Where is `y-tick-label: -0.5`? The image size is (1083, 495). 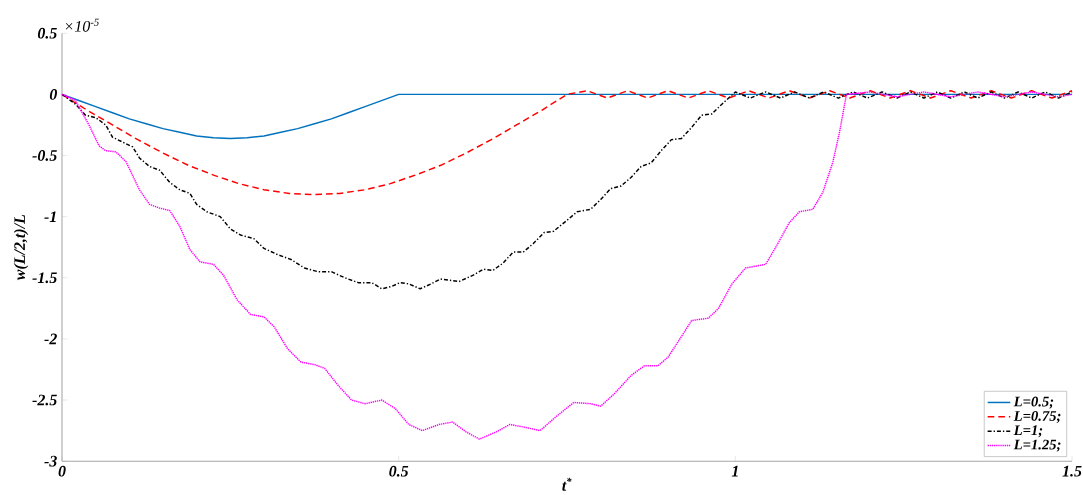 y-tick-label: -0.5 is located at coordinates (44, 155).